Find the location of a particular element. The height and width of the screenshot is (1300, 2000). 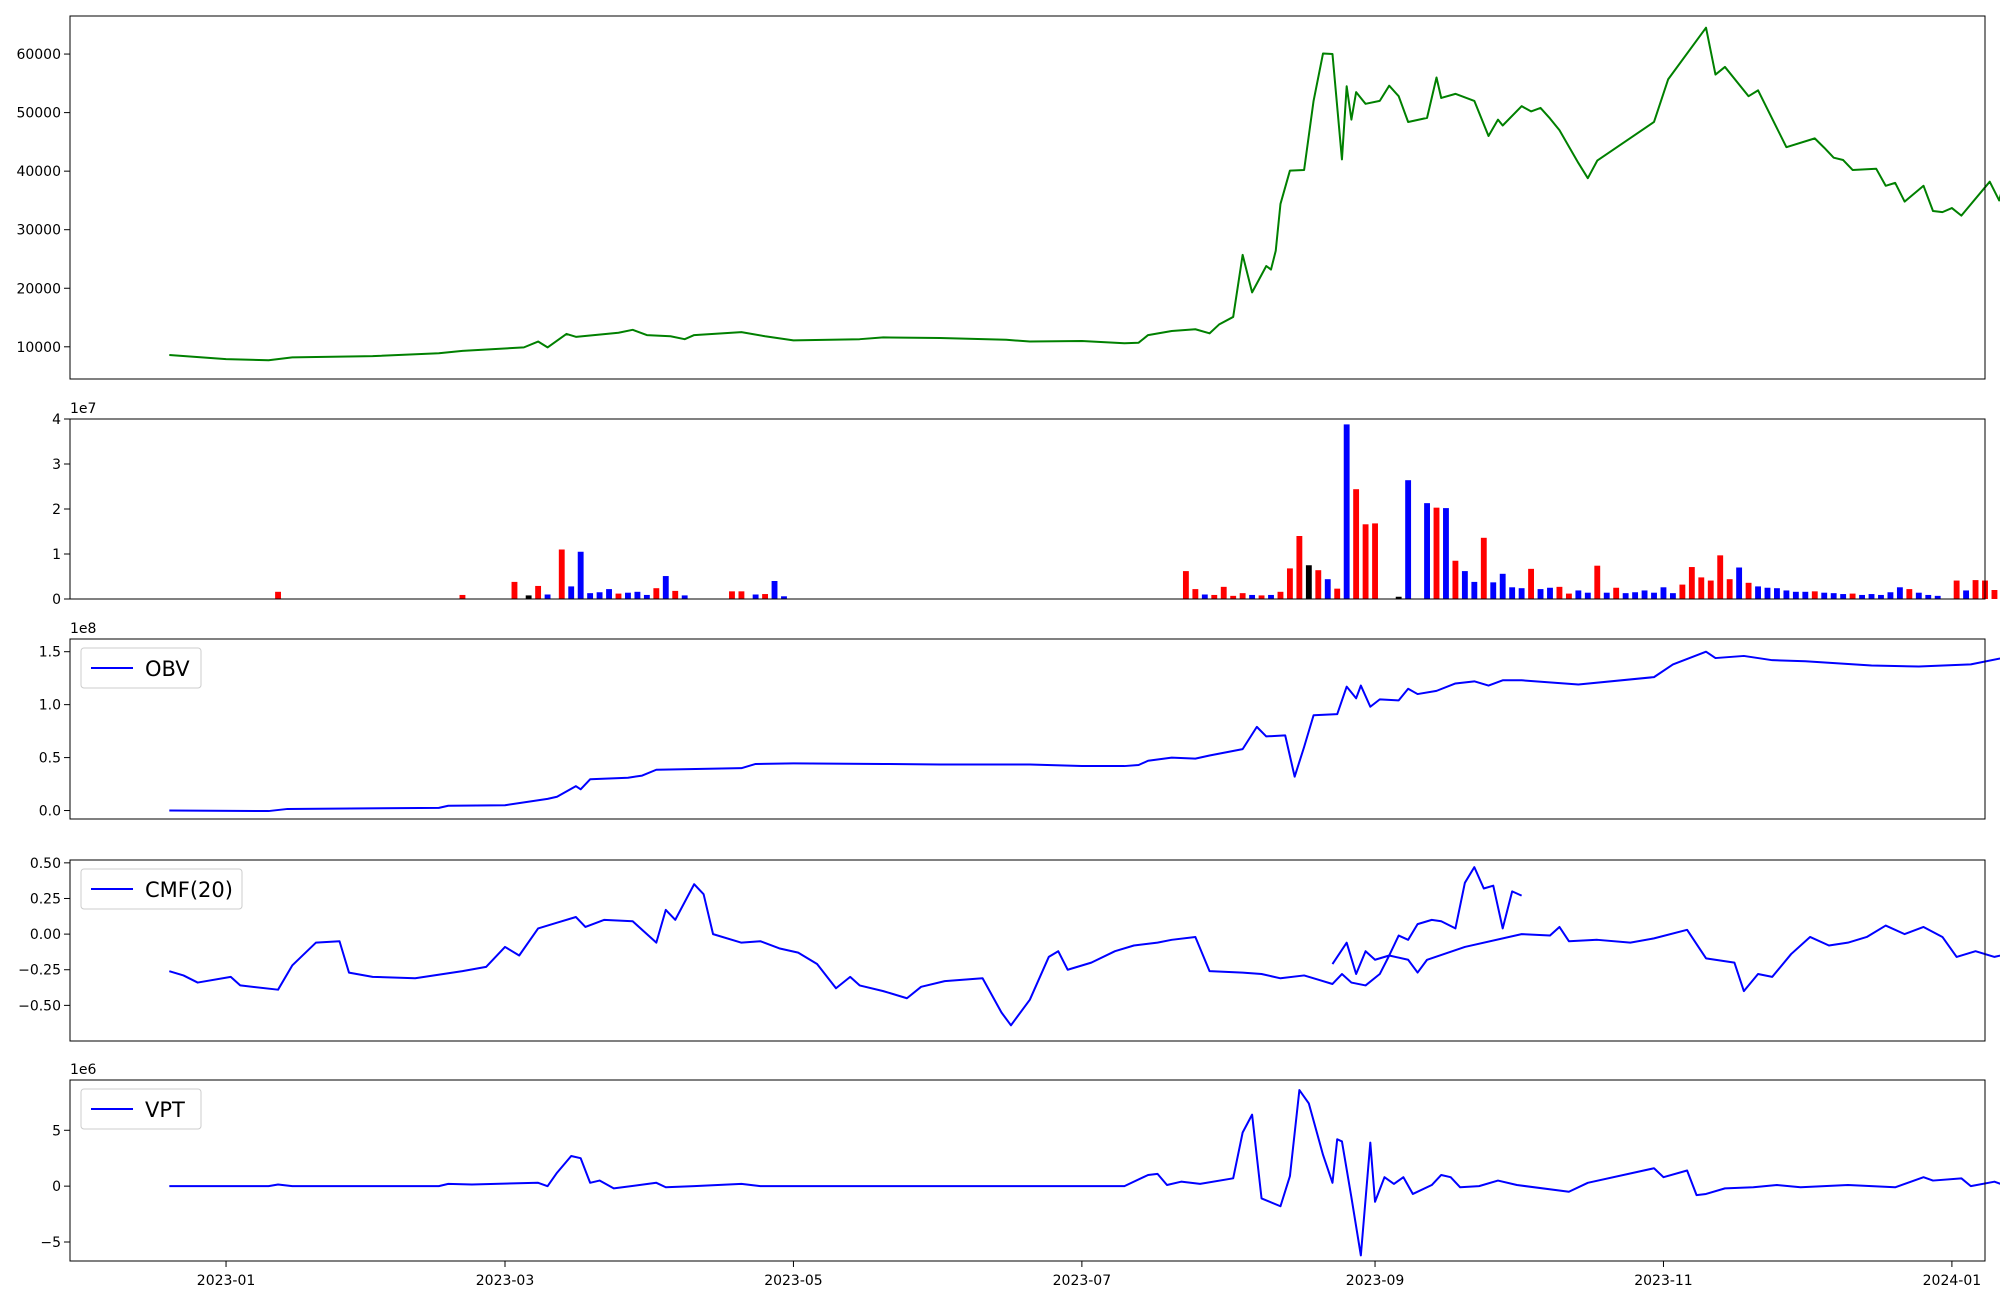

price-y-tick-label: 10000 is located at coordinates (38, 348).